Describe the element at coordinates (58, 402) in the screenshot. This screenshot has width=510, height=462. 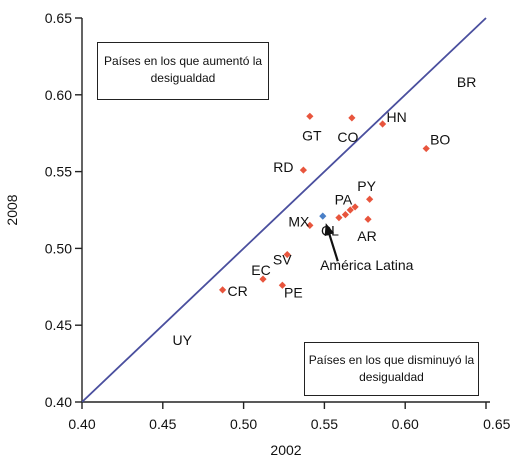
I see `y-tick-label: 0.40` at that location.